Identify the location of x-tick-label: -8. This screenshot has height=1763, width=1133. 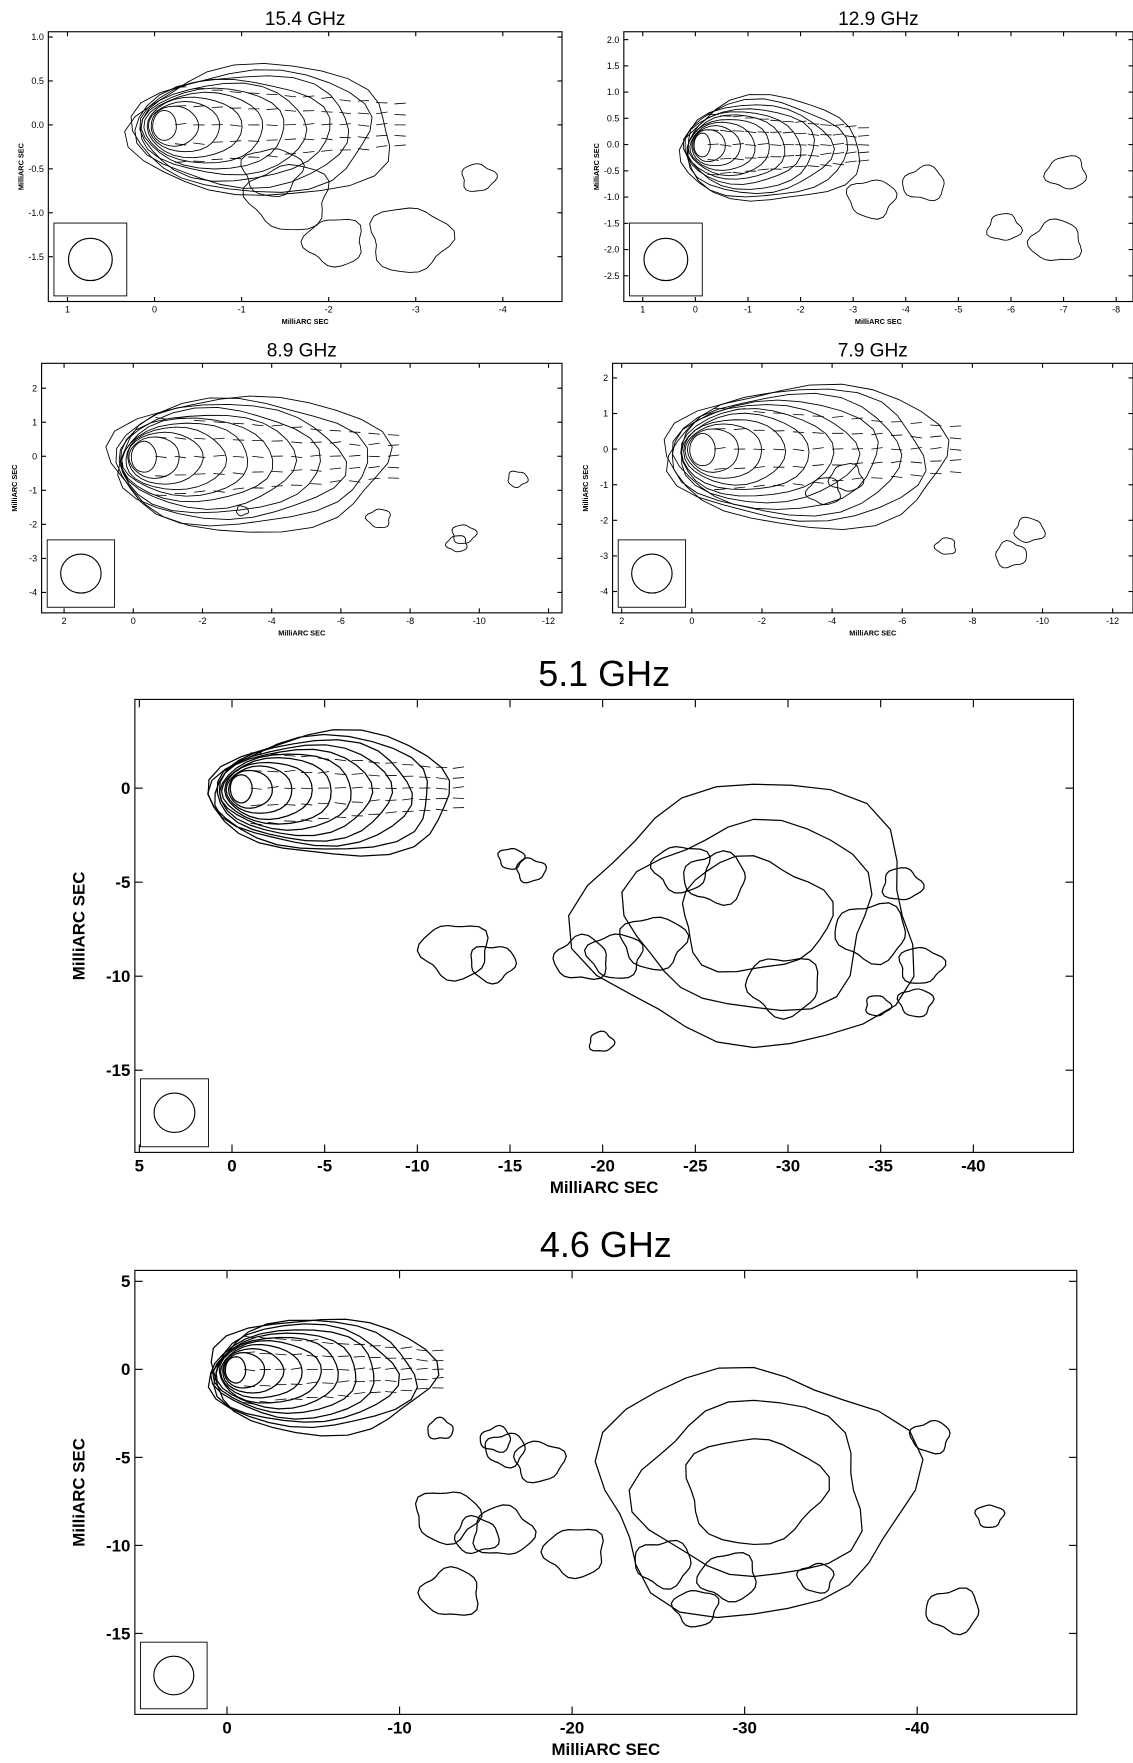
(410, 621).